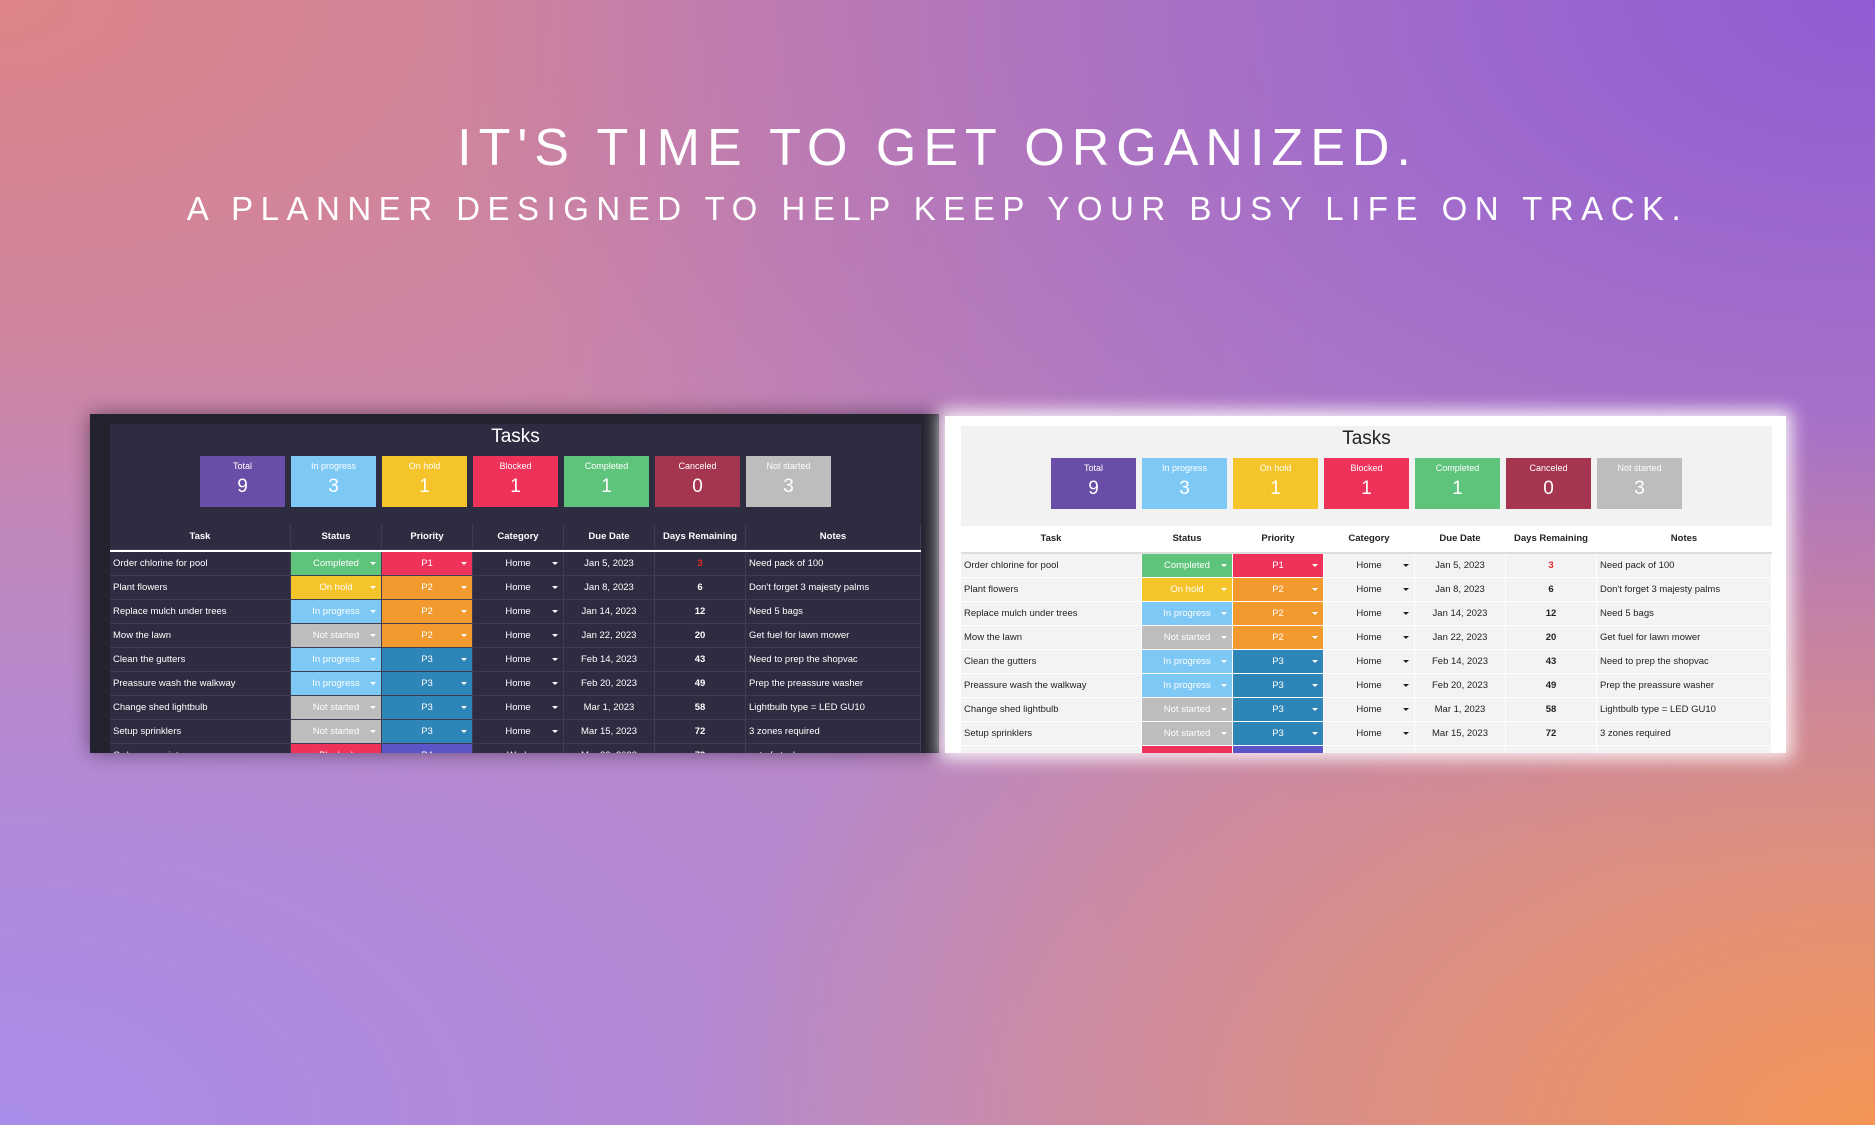 This screenshot has height=1125, width=1875. Describe the element at coordinates (700, 612) in the screenshot. I see `days-cell: 12` at that location.